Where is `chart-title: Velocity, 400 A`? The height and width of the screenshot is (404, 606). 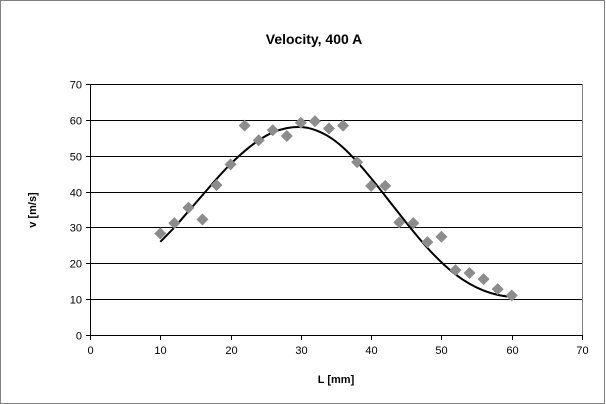 chart-title: Velocity, 400 A is located at coordinates (314, 39).